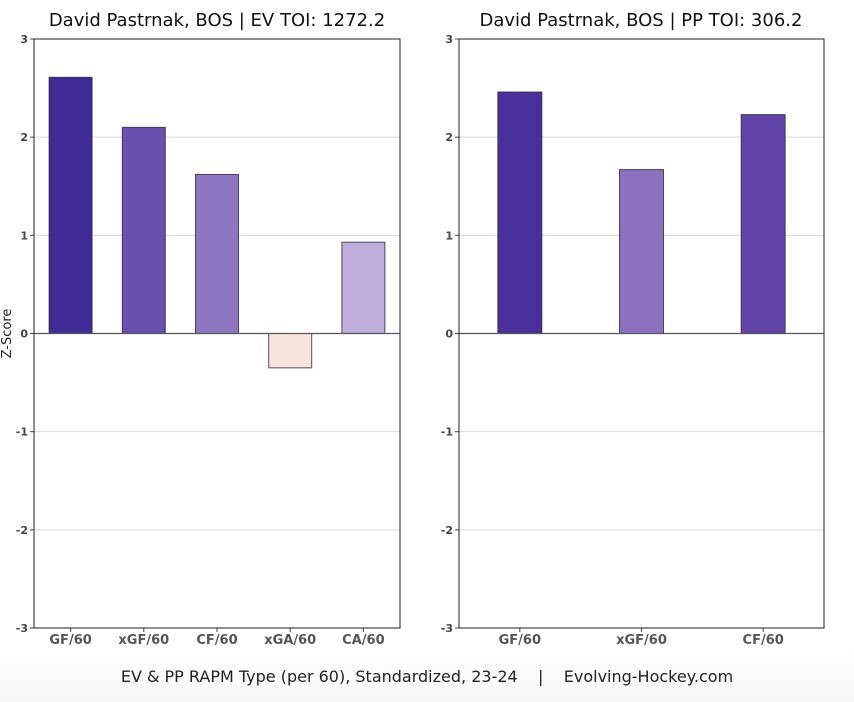 The width and height of the screenshot is (854, 702). I want to click on x-tick-label: xGA/60, so click(290, 640).